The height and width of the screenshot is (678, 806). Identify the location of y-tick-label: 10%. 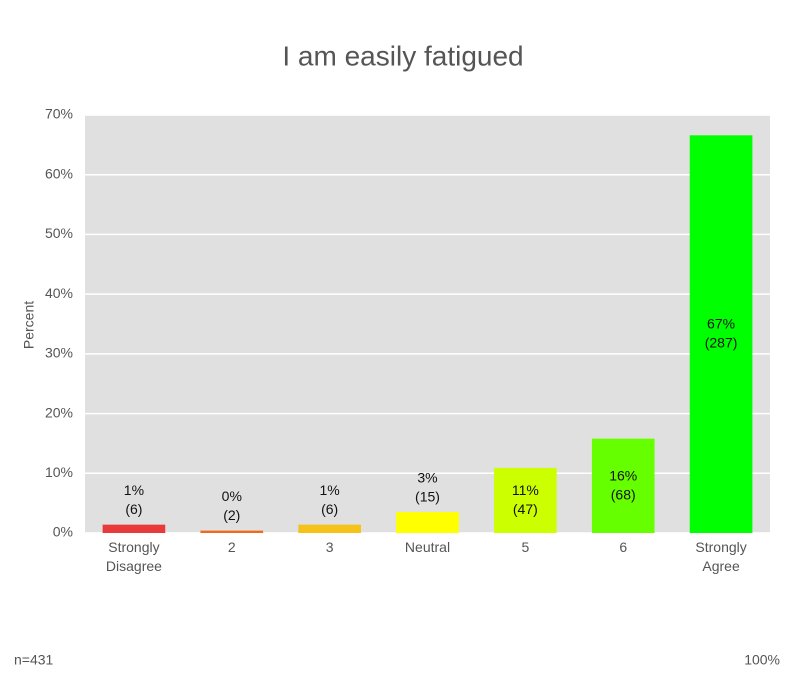
(59, 472).